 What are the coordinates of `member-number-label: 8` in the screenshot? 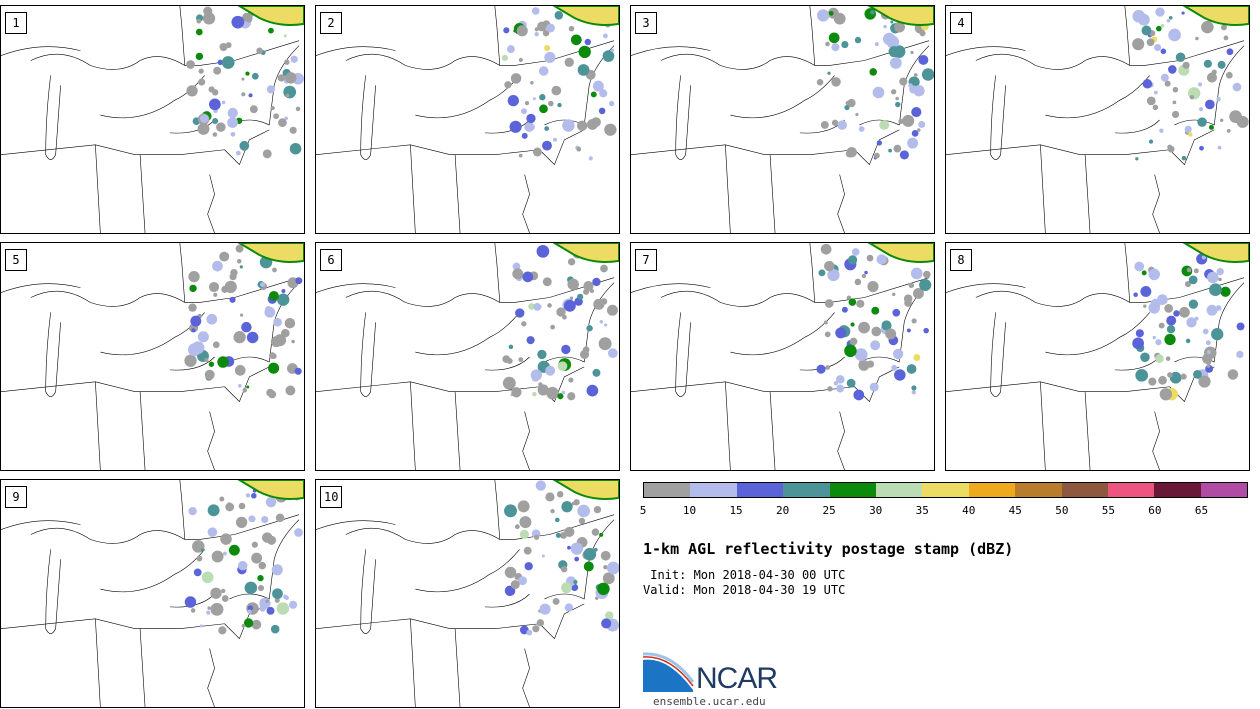 It's located at (961, 260).